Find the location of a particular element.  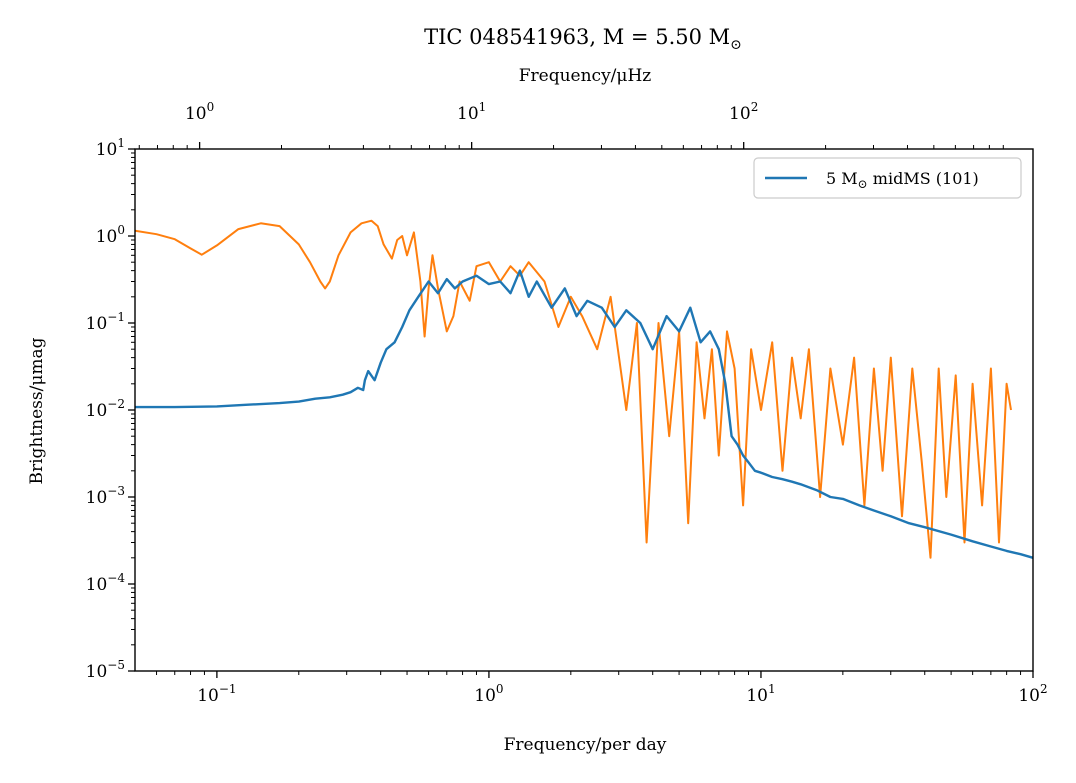

legend: 5 M⊙ midMS (101) is located at coordinates (887, 178).